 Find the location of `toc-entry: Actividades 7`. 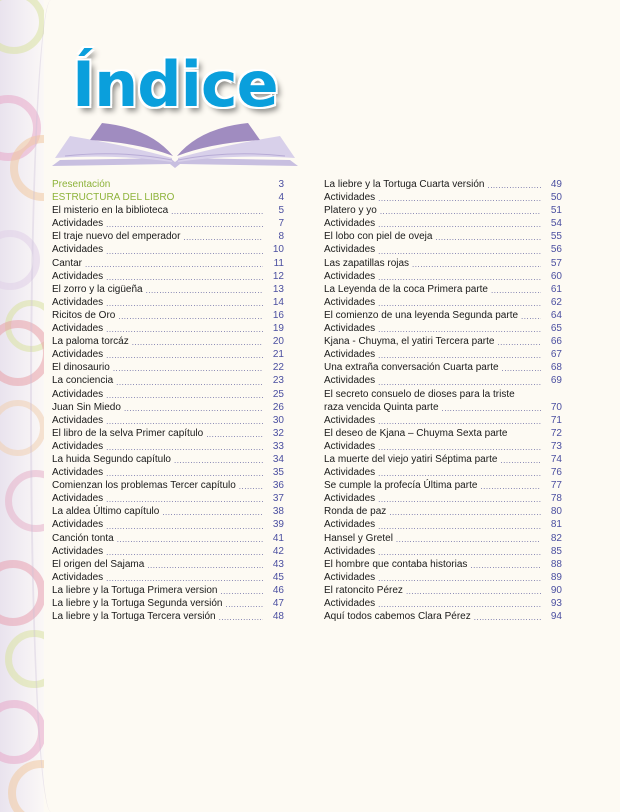

toc-entry: Actividades 7 is located at coordinates (168, 223).